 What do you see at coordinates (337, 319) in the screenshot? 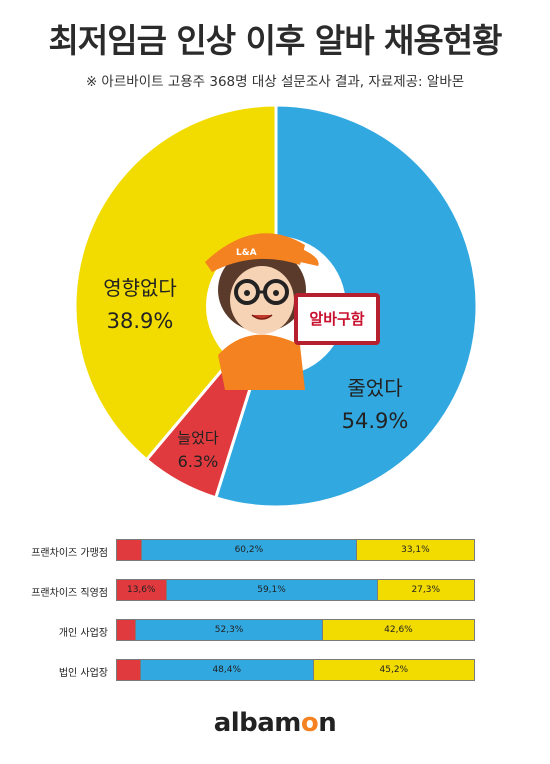
I see `mascot-sign: 알바구함` at bounding box center [337, 319].